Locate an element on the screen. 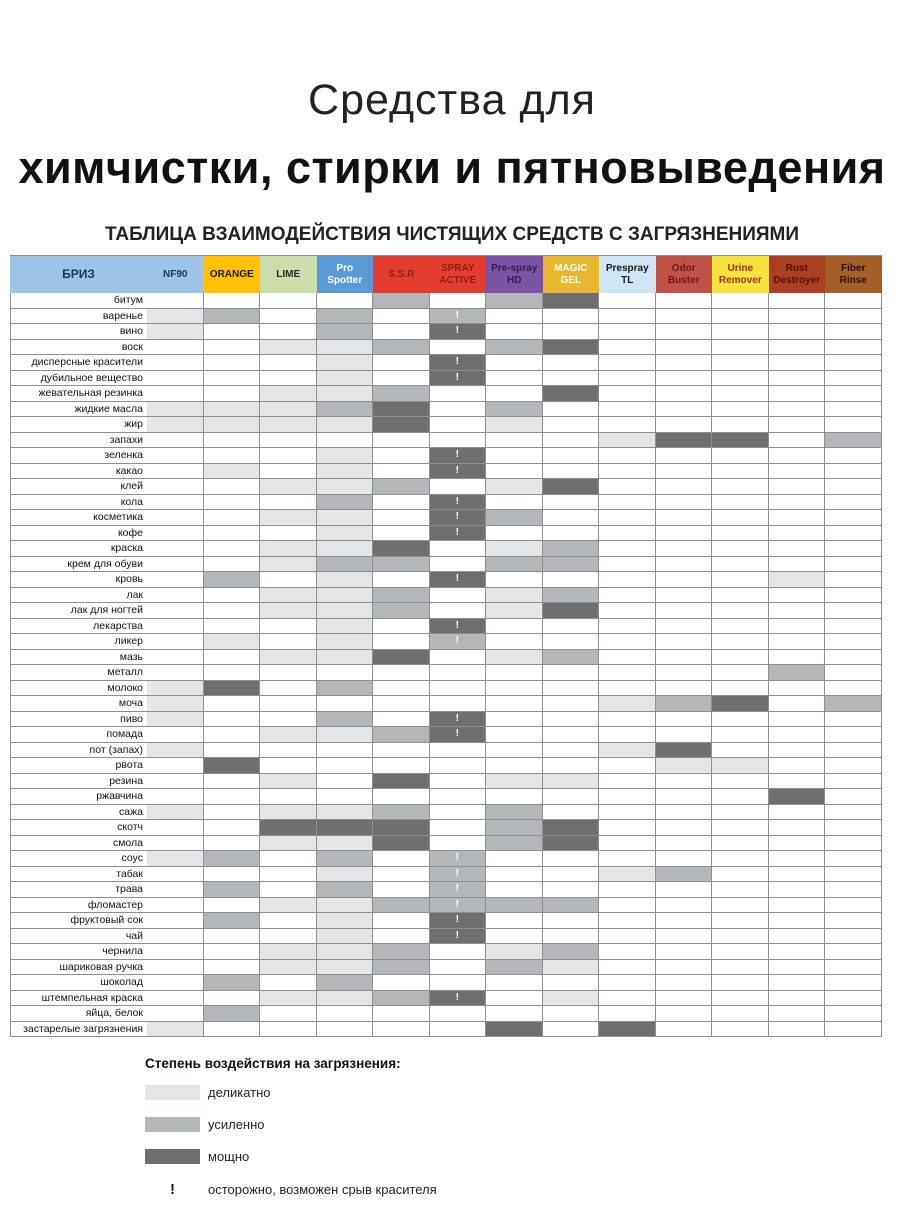 This screenshot has height=1231, width=904. row-label: жир is located at coordinates (78, 425).